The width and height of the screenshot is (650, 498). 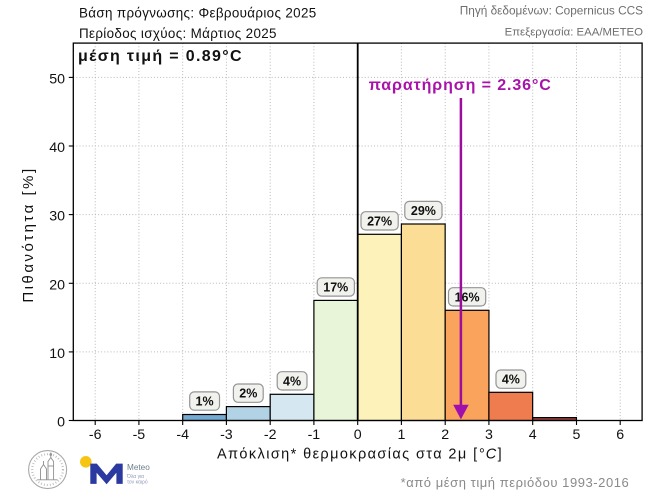 I want to click on svg-text: 30, so click(x=57, y=217).